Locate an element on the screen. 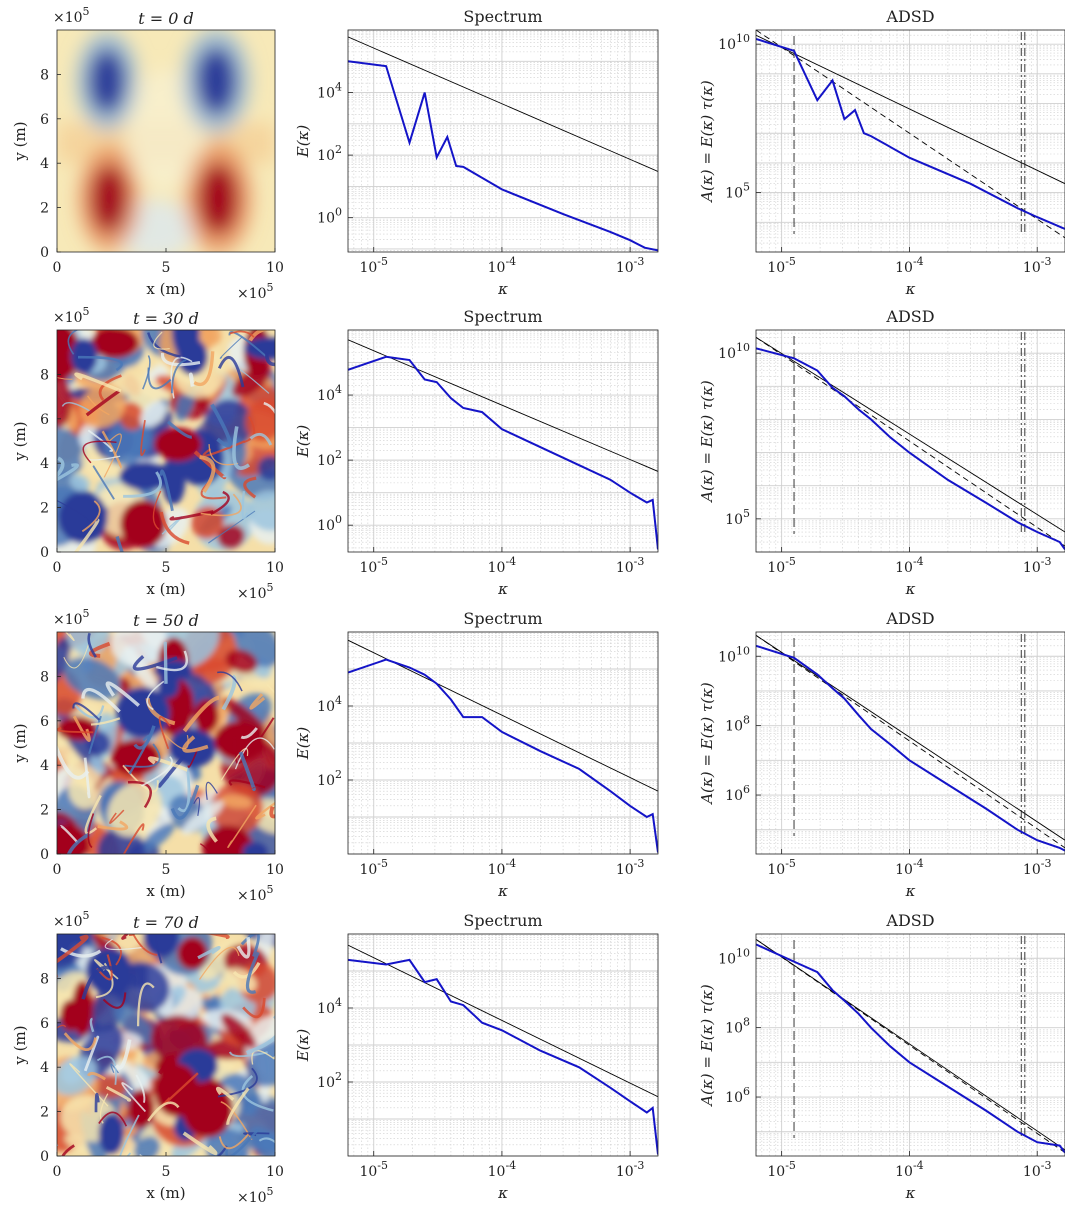  y-tick-label: 10⁵ is located at coordinates (737, 191).